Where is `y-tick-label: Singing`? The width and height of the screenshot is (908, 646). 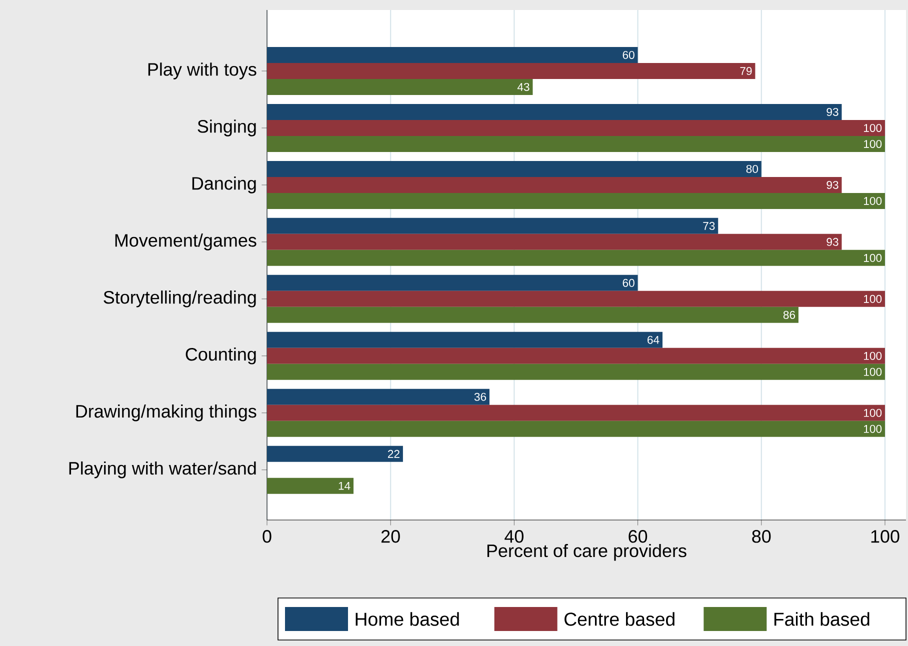
y-tick-label: Singing is located at coordinates (227, 128).